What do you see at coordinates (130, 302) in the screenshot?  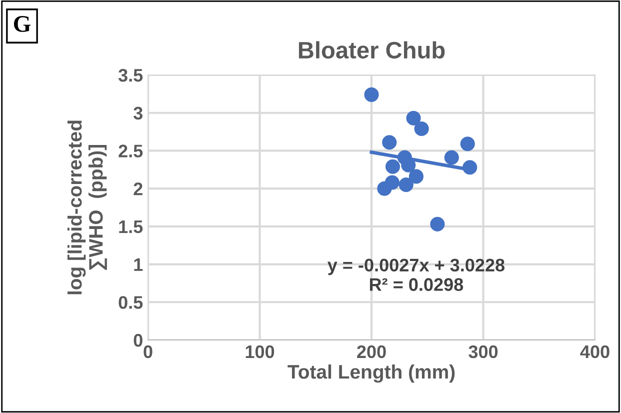 I see `y-tick-label: 0.5` at bounding box center [130, 302].